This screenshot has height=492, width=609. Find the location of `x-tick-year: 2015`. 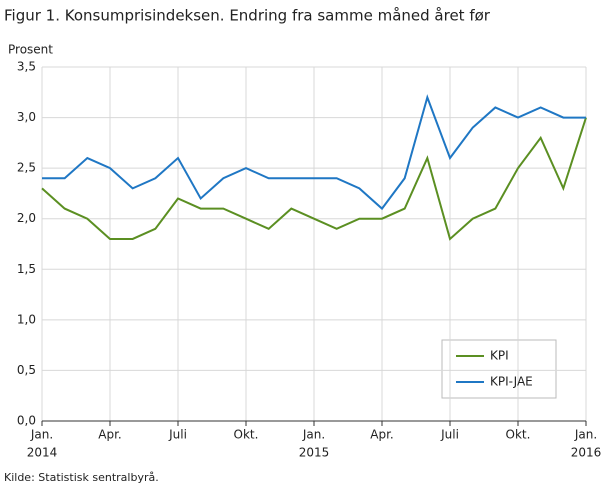

x-tick-year: 2015 is located at coordinates (314, 453).